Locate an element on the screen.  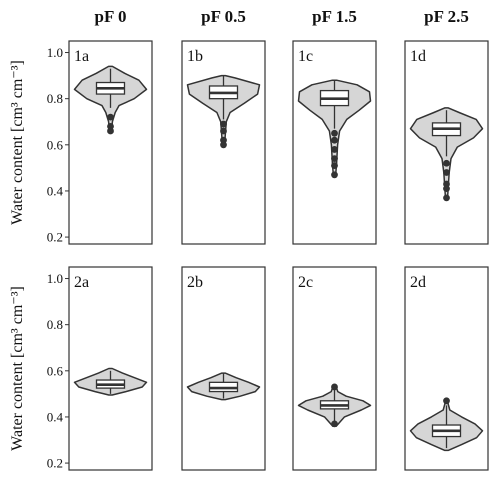
column-title: pF 0 is located at coordinates (111, 16).